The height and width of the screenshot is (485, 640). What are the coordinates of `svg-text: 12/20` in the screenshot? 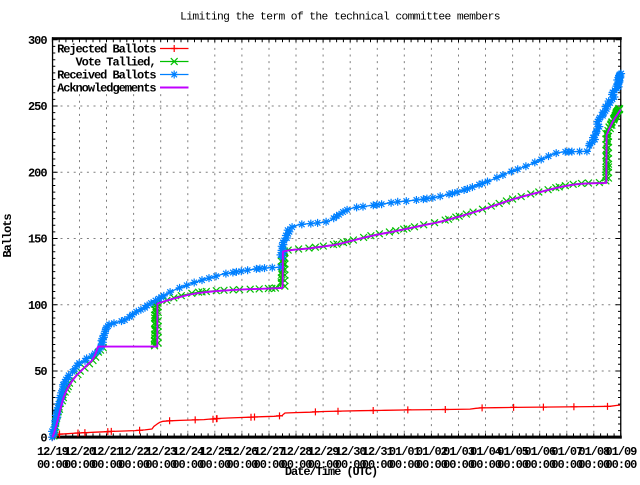 It's located at (80, 452).